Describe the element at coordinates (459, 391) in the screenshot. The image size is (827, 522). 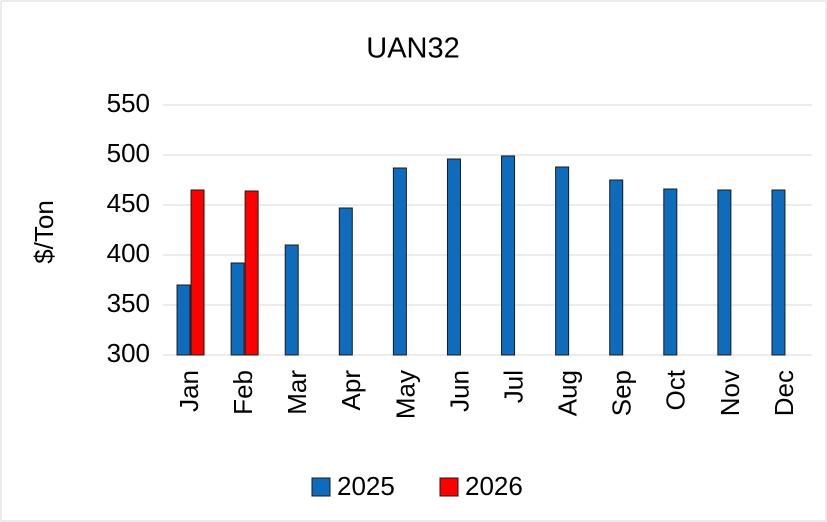
I see `x-tick-label: Jun` at that location.